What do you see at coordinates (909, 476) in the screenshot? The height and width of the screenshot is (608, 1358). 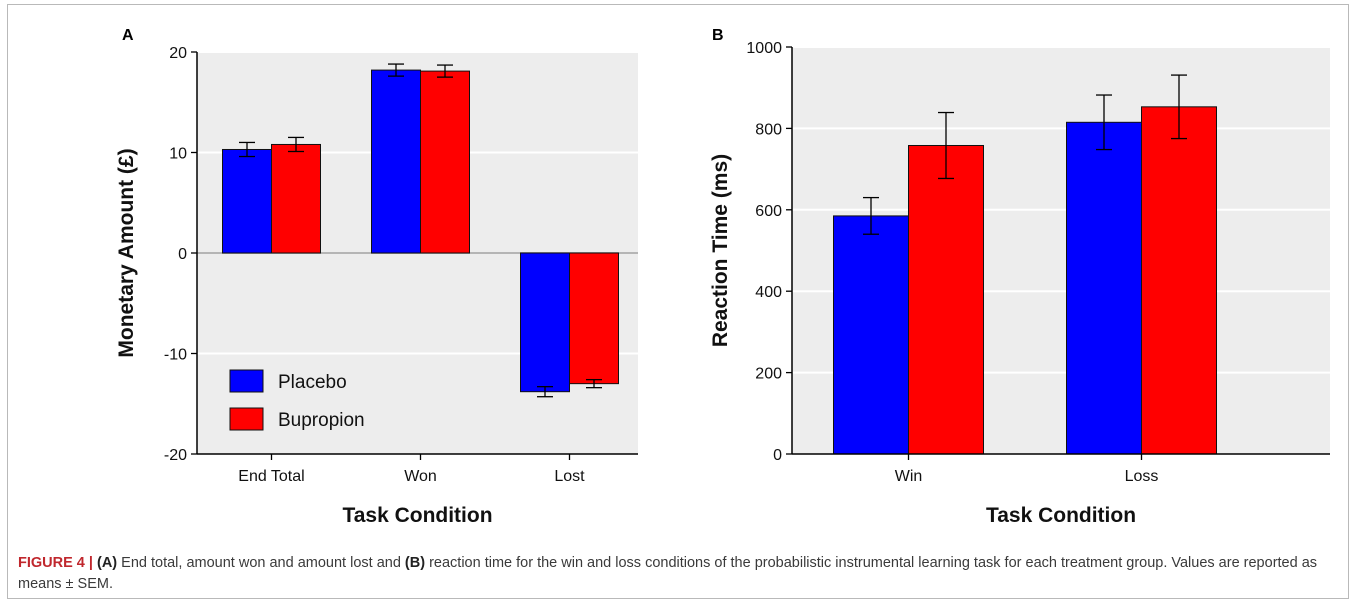 I see `x-tick-label: Win` at bounding box center [909, 476].